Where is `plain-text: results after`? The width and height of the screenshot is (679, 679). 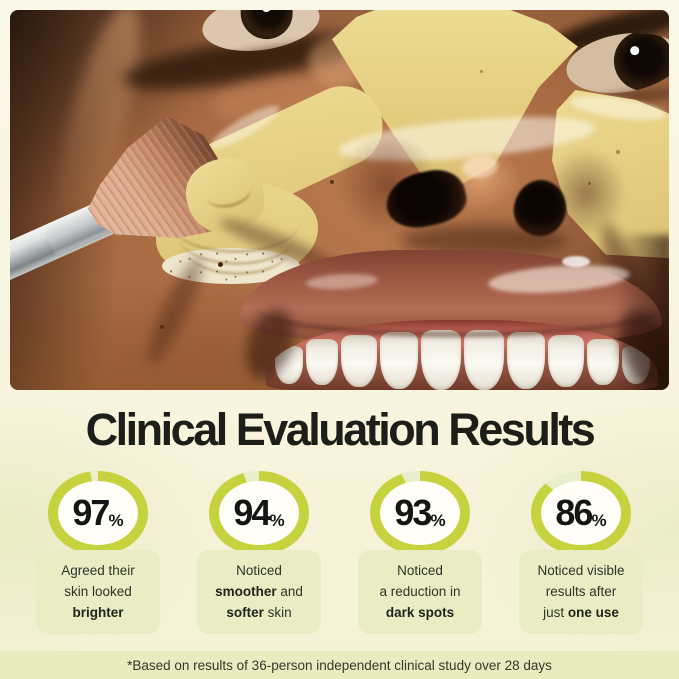
plain-text: results after is located at coordinates (581, 592).